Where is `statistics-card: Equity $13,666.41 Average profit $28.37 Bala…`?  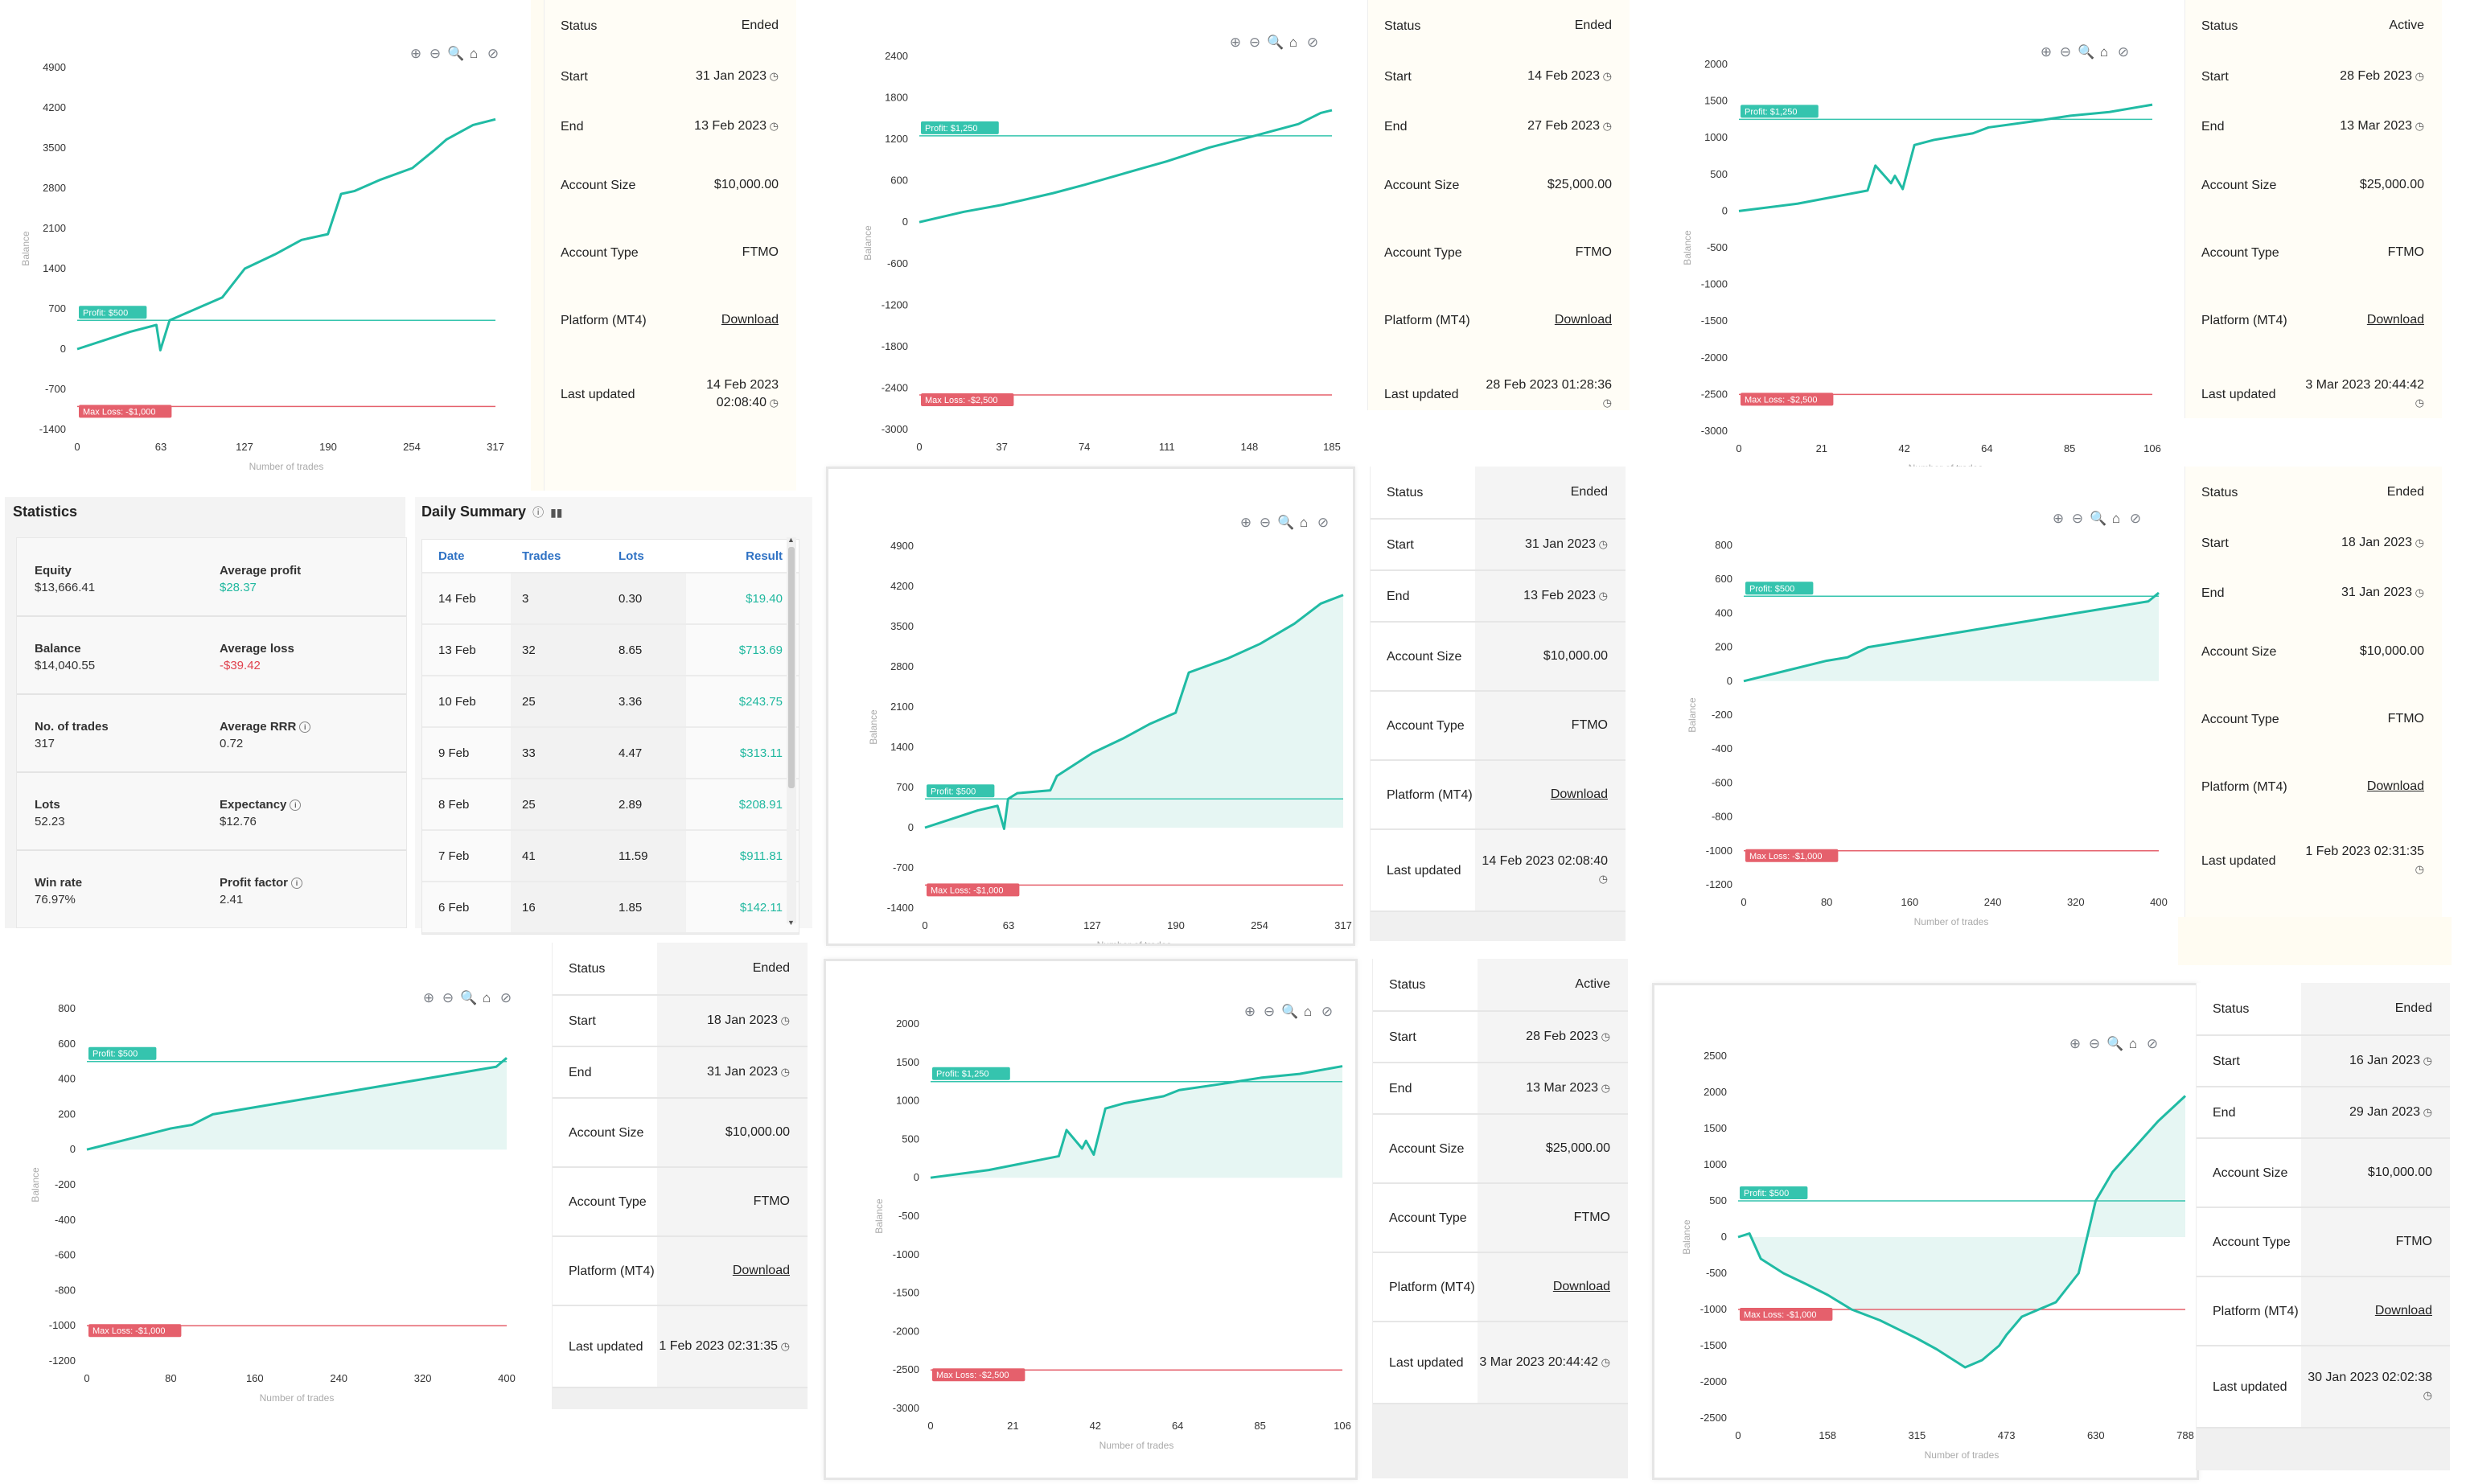 statistics-card: Equity $13,666.41 Average profit $28.37 Bala… is located at coordinates (211, 732).